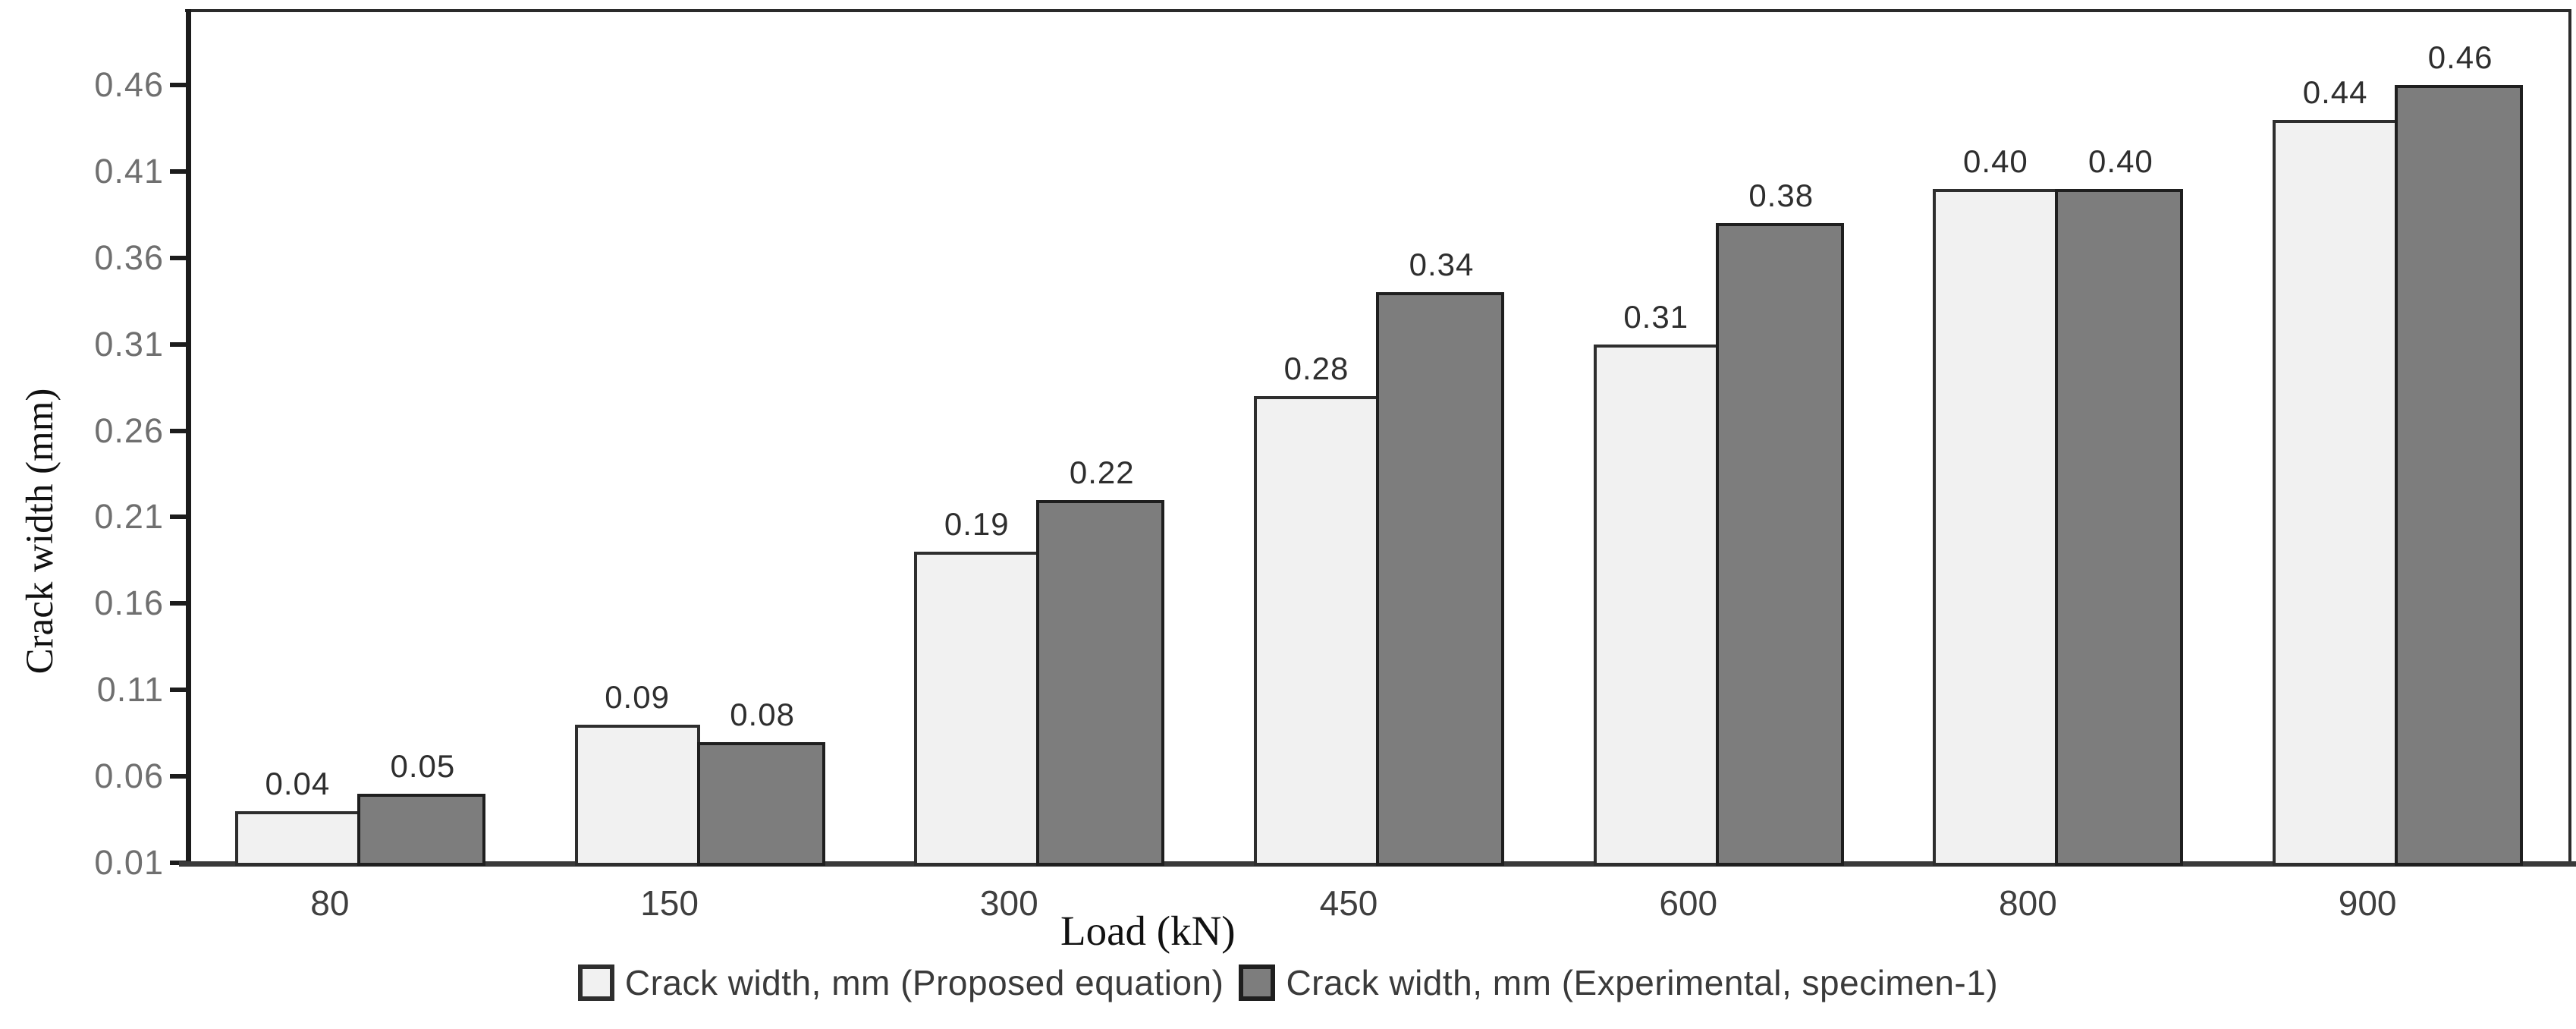  Describe the element at coordinates (1316, 368) in the screenshot. I see `bar-value-label: 0.28` at that location.